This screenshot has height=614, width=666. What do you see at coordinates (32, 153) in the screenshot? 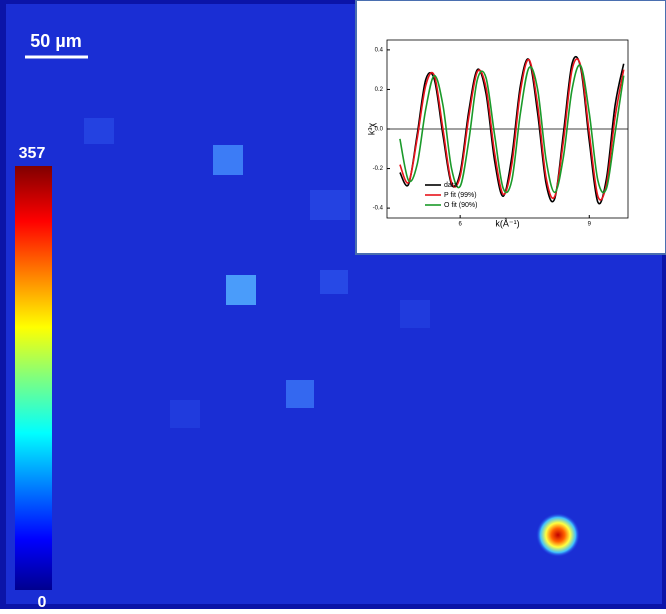
I see `colorbar-label: 357` at bounding box center [32, 153].